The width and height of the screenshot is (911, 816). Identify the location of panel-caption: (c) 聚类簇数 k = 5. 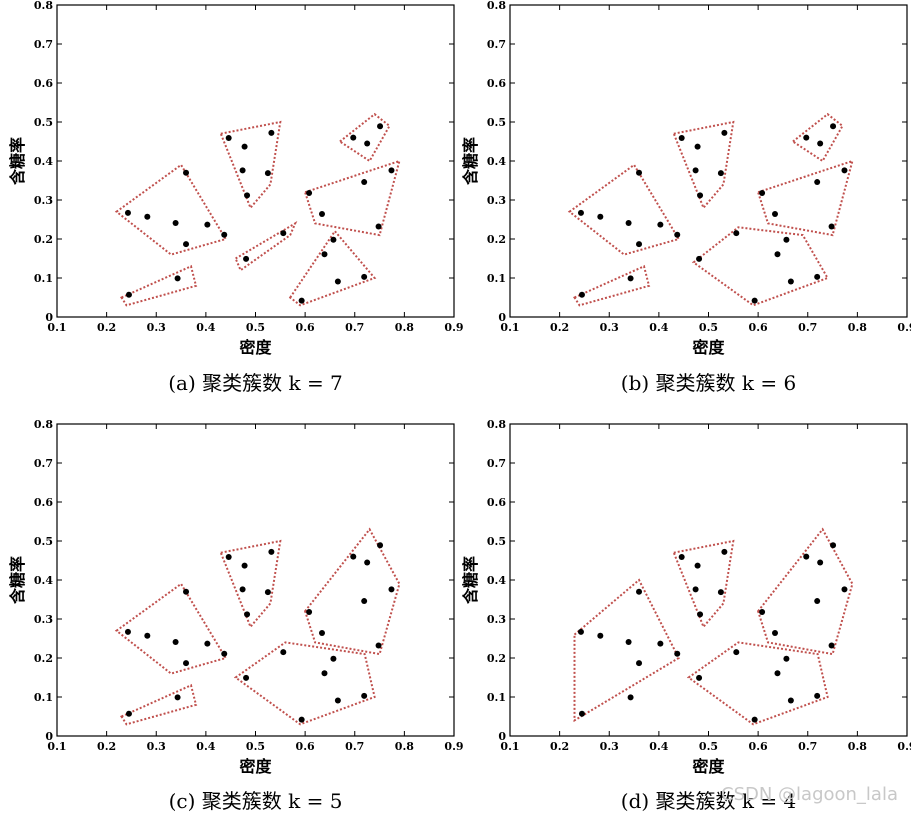
(256, 801).